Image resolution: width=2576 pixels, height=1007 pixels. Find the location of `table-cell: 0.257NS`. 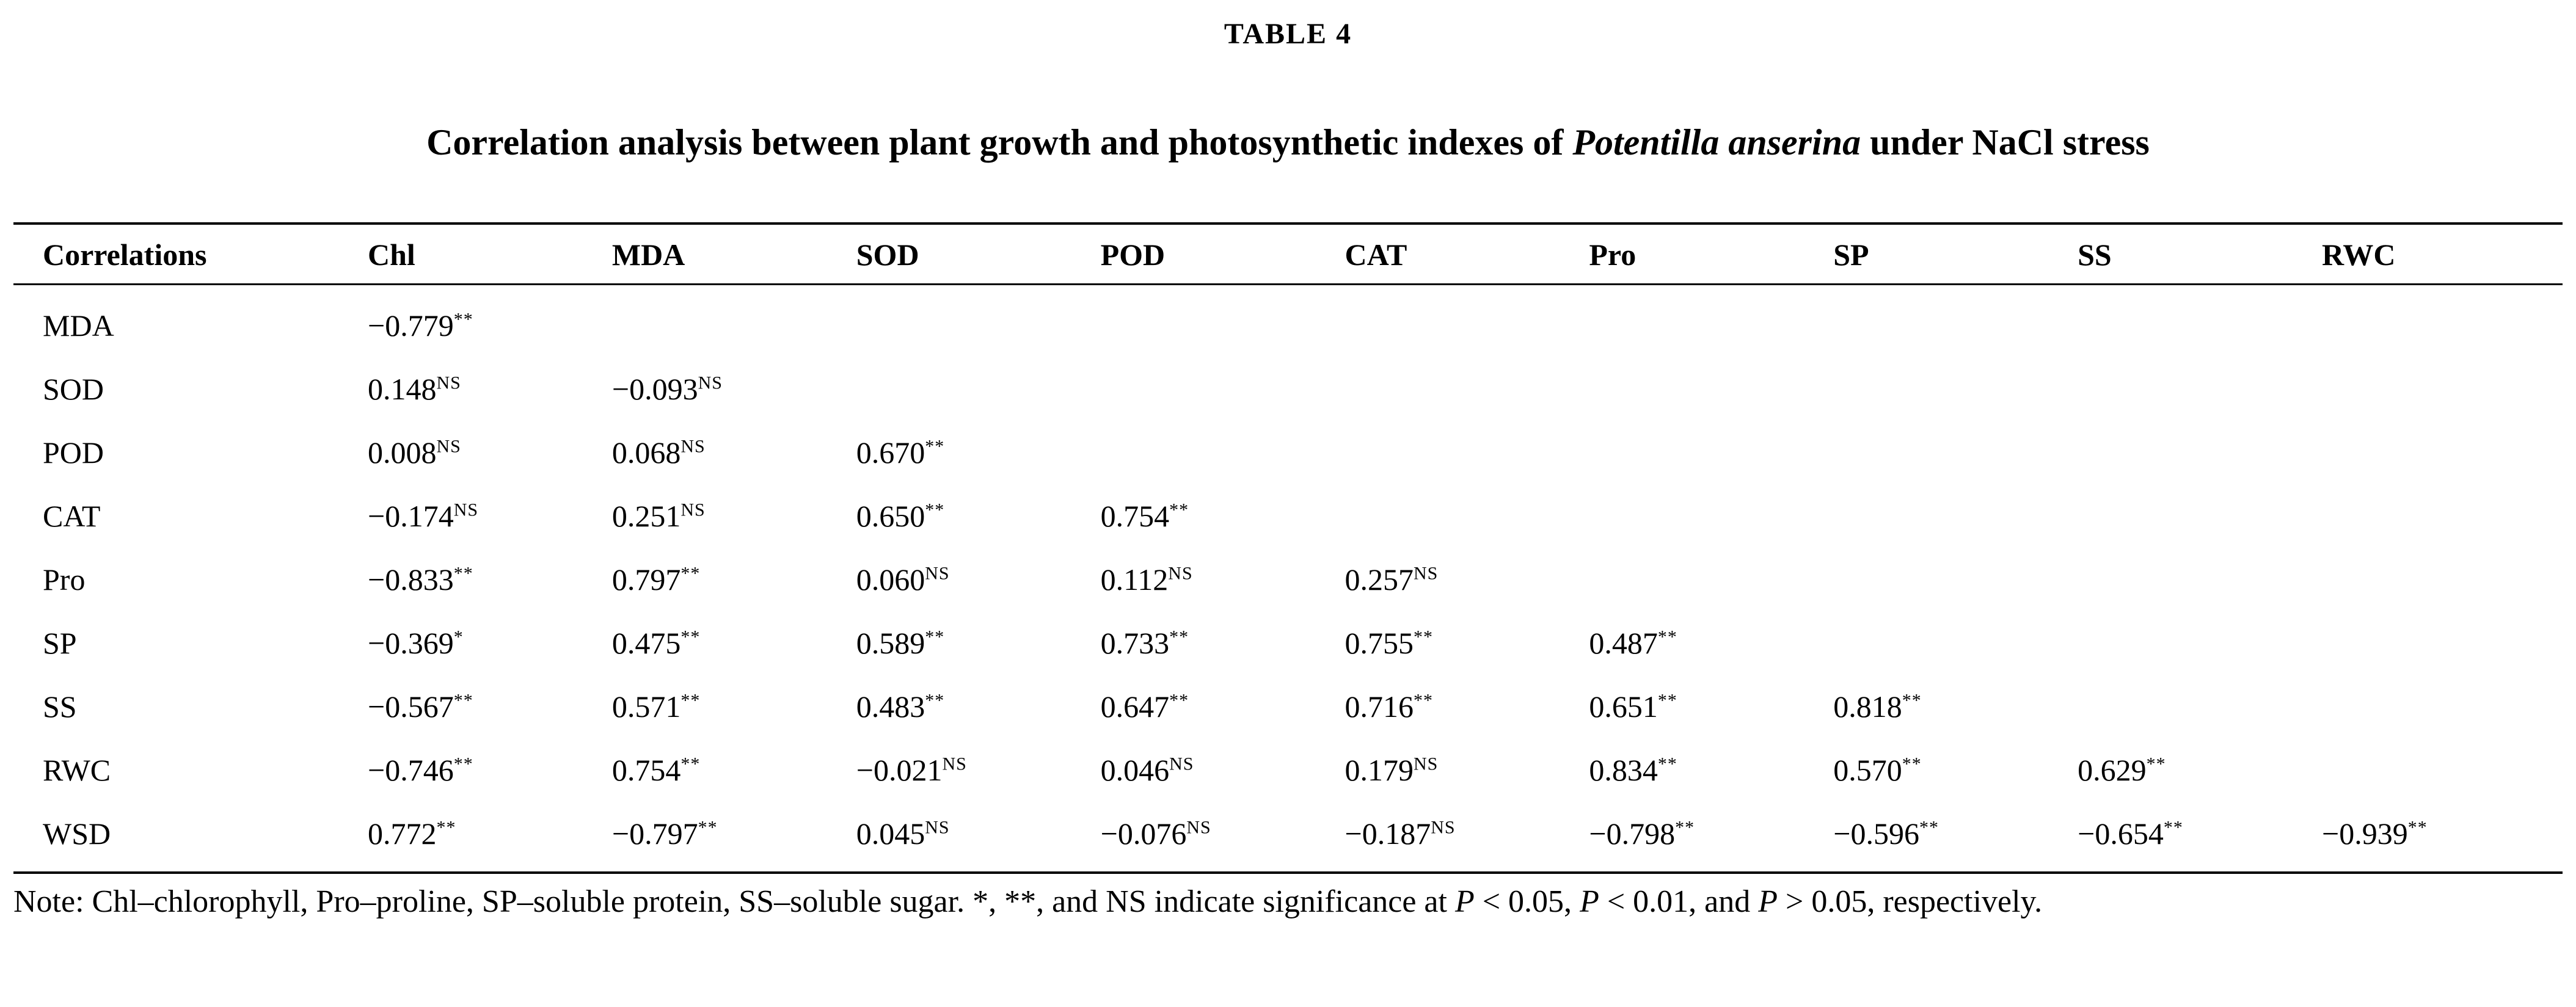

table-cell: 0.257NS is located at coordinates (1463, 580).